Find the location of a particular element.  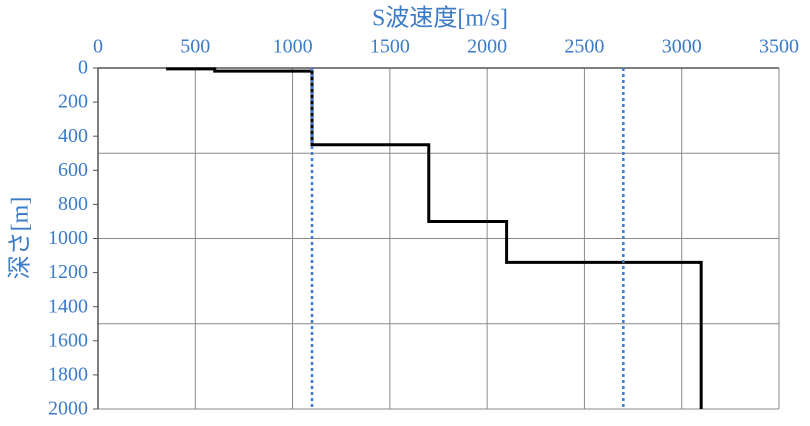

x-axis-title: S波速度[m/s] is located at coordinates (440, 18).